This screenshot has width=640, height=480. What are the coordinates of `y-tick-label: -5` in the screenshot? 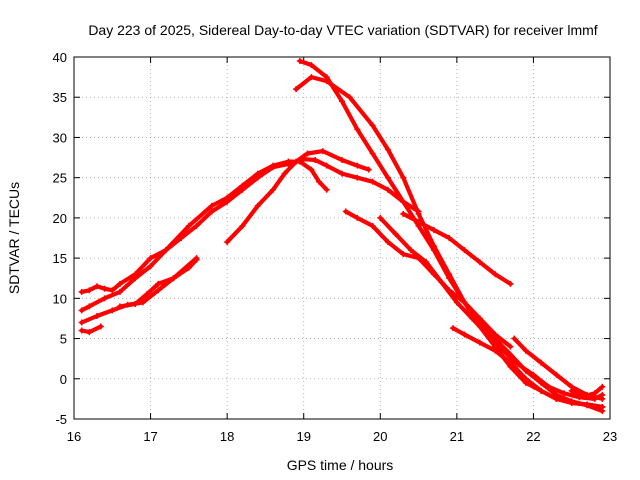 It's located at (61, 419).